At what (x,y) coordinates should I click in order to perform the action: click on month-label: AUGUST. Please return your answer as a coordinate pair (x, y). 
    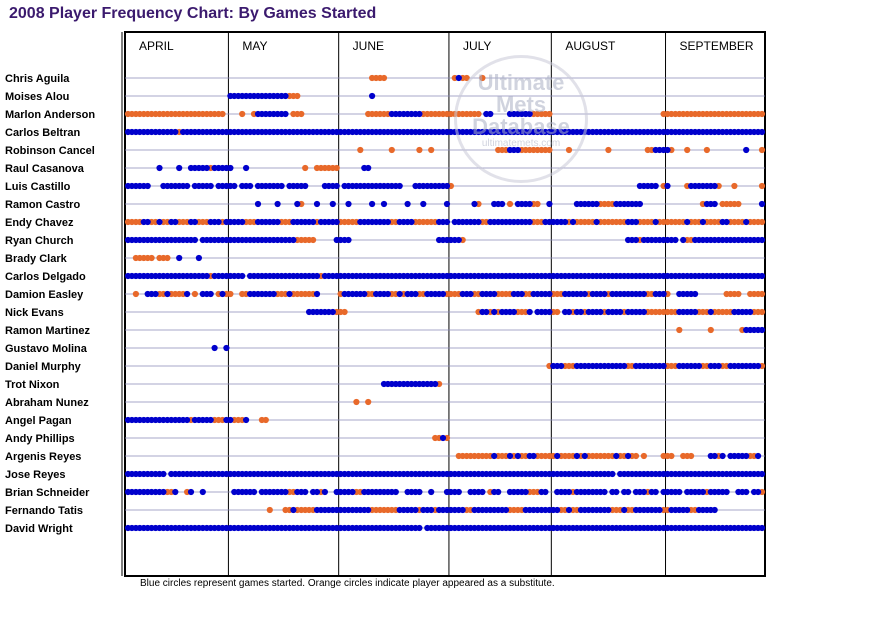
    Looking at the image, I should click on (590, 46).